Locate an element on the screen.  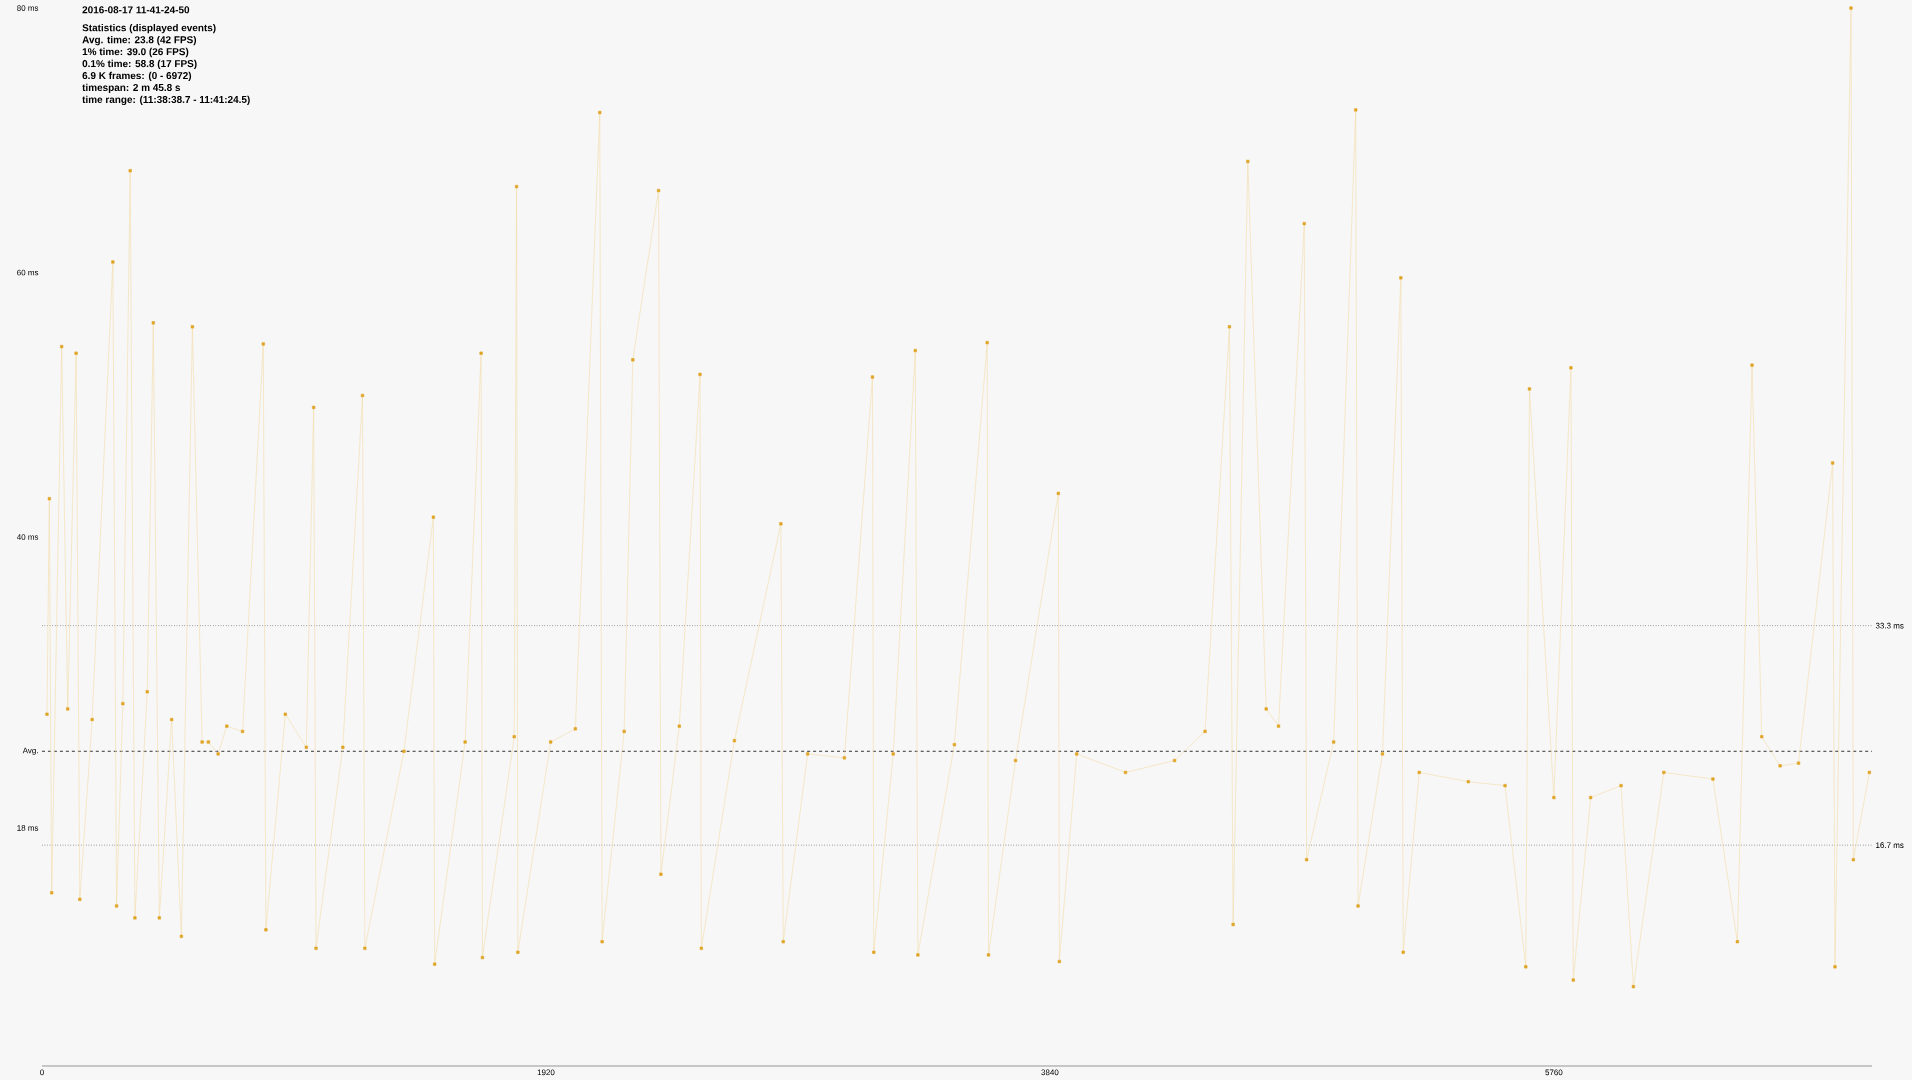
annotation: 6.9 K frames: (0 - 6972) is located at coordinates (137, 76).